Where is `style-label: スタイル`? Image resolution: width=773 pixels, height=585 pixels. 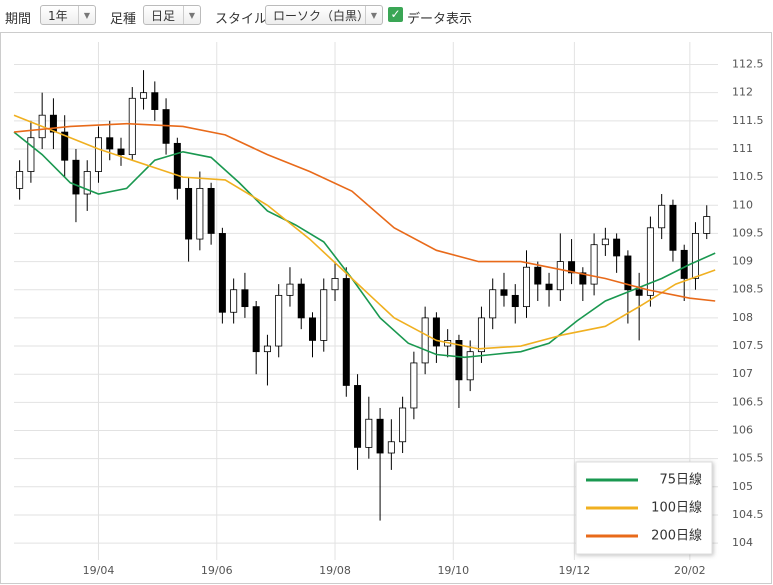 style-label: スタイル is located at coordinates (241, 19).